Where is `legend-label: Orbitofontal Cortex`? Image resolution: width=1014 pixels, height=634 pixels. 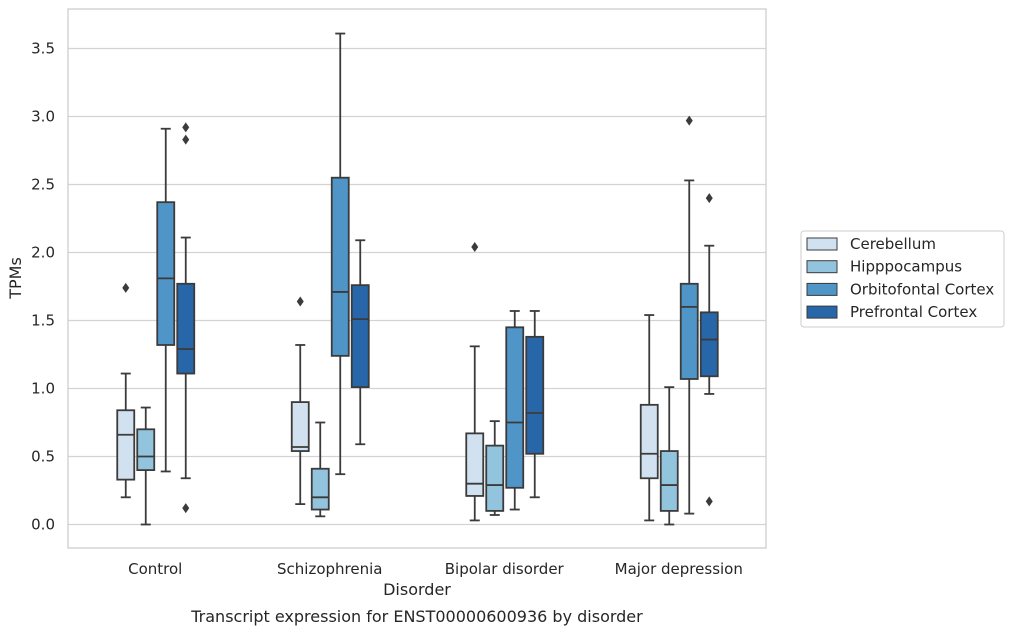 legend-label: Orbitofontal Cortex is located at coordinates (922, 289).